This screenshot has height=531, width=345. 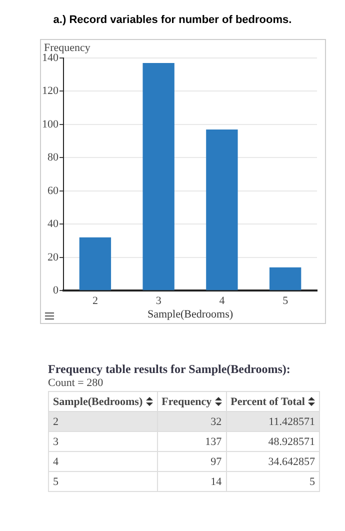 I want to click on text: Count = 280, so click(x=76, y=383).